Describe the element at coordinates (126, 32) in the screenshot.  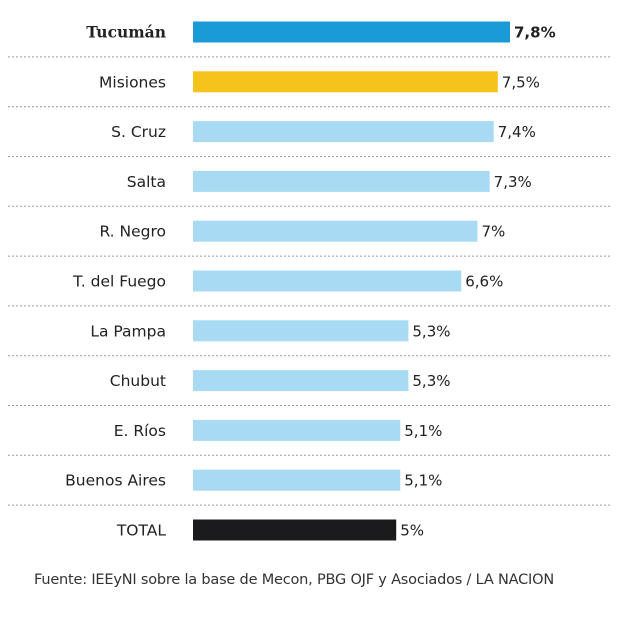
I see `category-label: Tucumán` at that location.